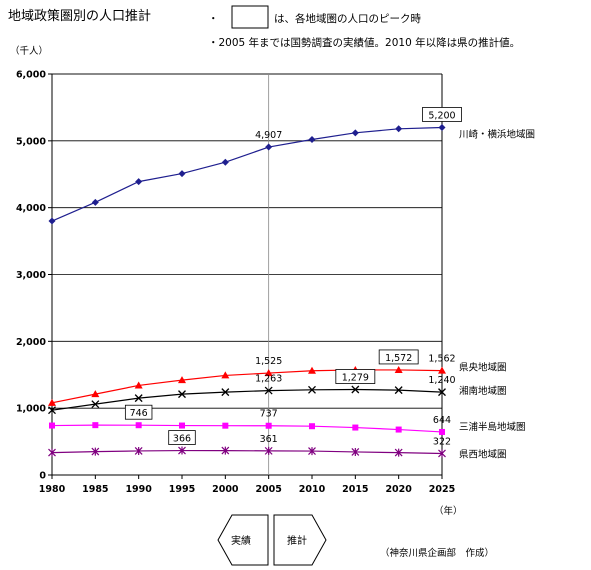 The image size is (591, 570). I want to click on y-tick-label: 3,000, so click(31, 275).